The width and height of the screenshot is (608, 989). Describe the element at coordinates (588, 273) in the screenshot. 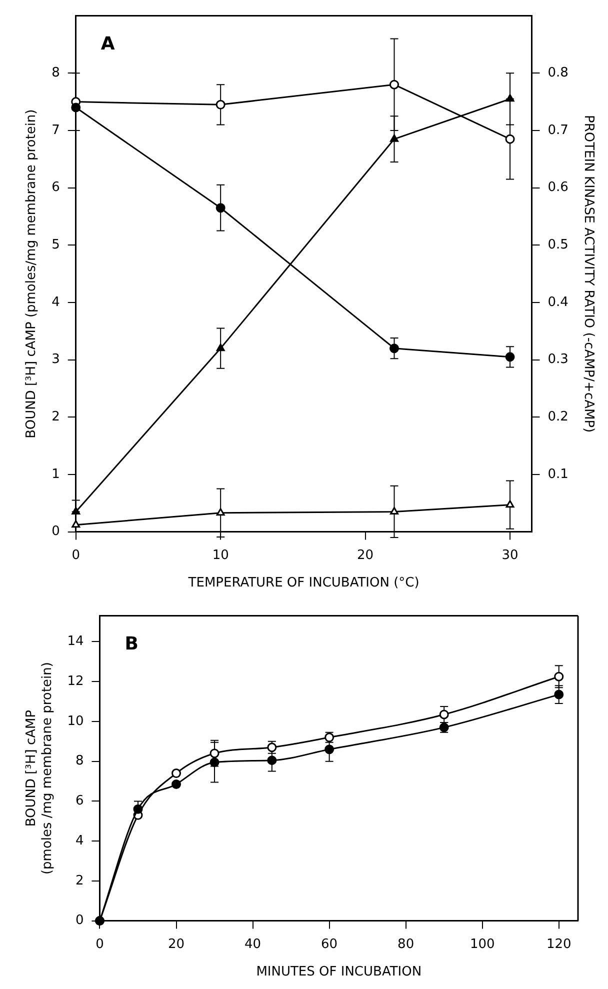

I see `y2-axis-title: PROTEIN KINASE ACTIVITY RATIO (-cAMP/+cAMP)` at that location.